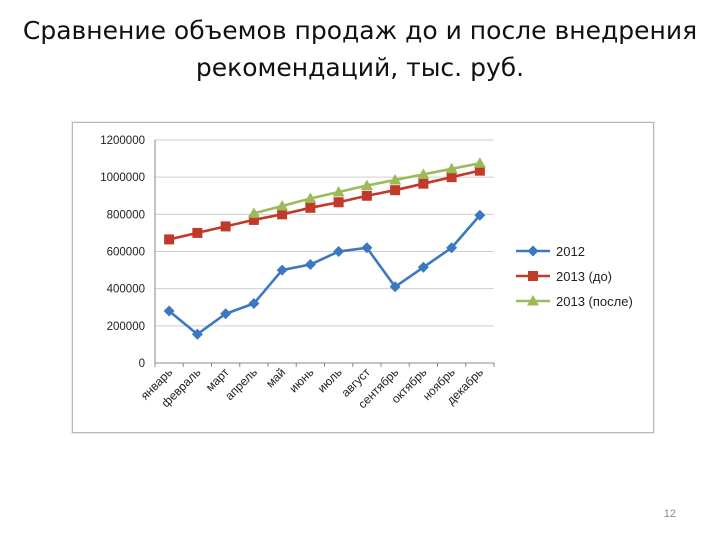 This screenshot has width=720, height=540. I want to click on y-tick-label: 400000, so click(126, 290).